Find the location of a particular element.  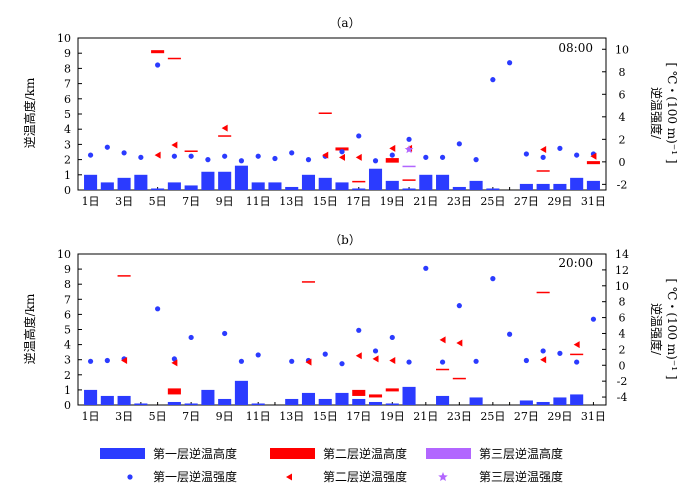

legend-marker-layer3-pt is located at coordinates (443, 477).